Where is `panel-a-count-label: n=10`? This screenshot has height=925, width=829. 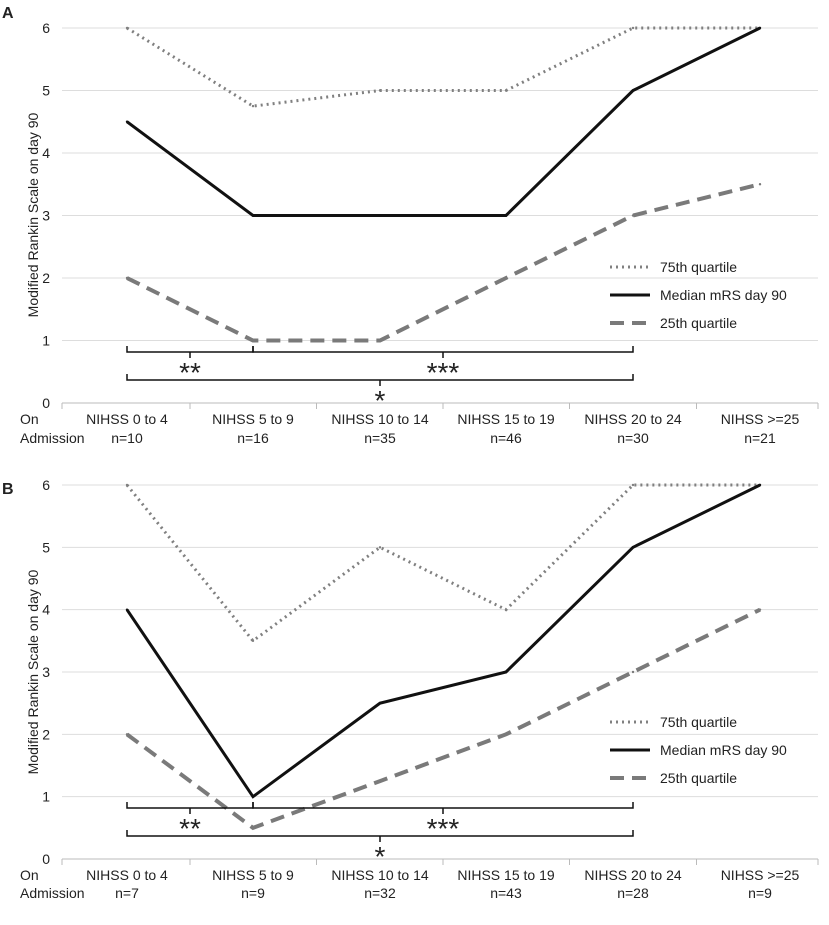 panel-a-count-label: n=10 is located at coordinates (127, 438).